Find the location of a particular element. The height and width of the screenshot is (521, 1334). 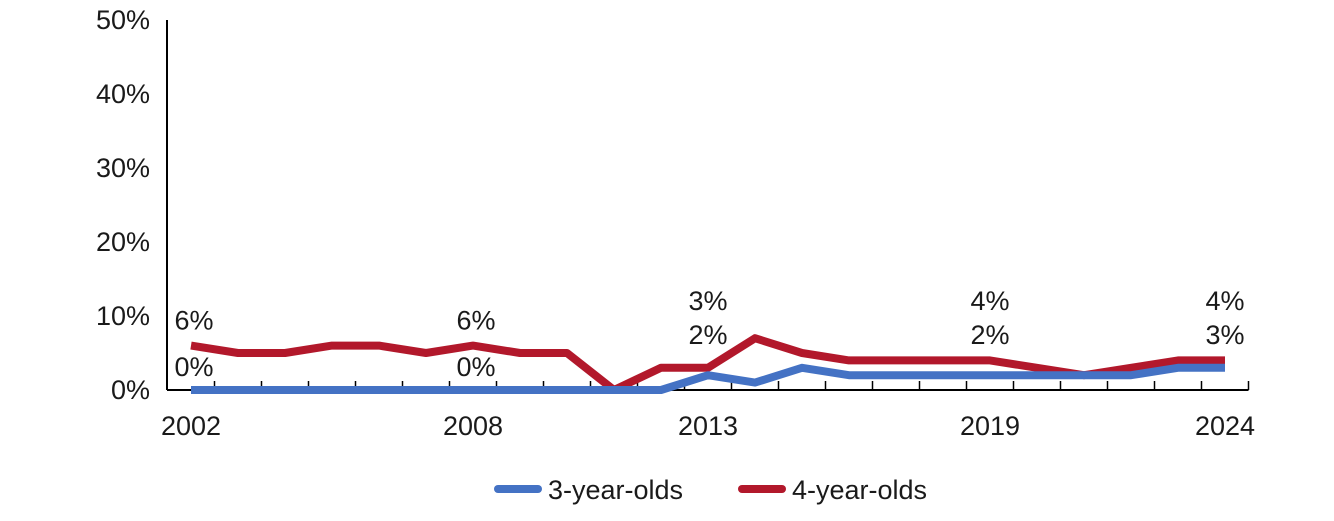

y-tick-label: 40% is located at coordinates (123, 94).